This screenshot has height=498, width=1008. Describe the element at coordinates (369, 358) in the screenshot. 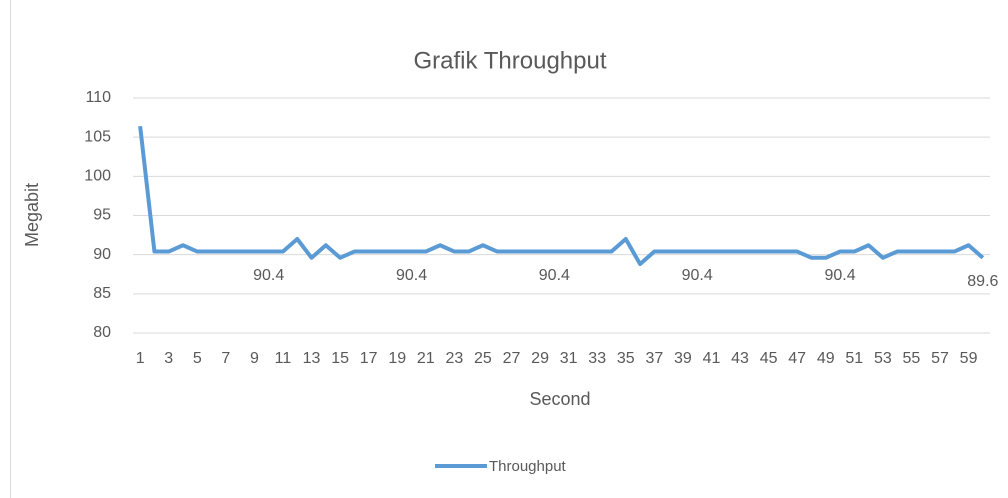

I see `x-tick-label: 17` at that location.